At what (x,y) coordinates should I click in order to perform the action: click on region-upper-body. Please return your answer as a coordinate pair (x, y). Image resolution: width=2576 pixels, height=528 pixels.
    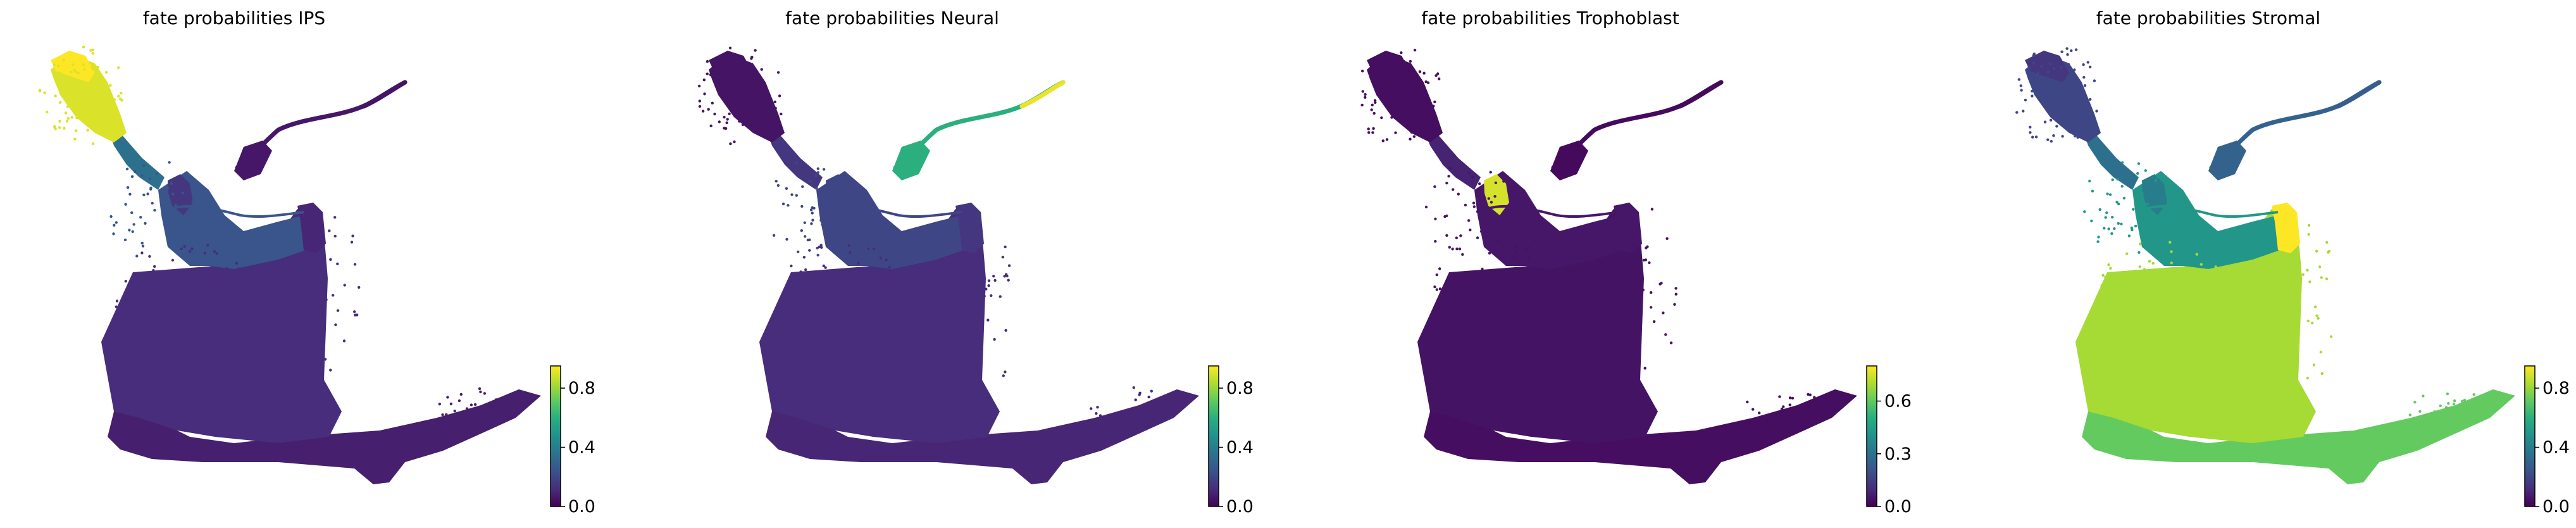
    Looking at the image, I should click on (893, 220).